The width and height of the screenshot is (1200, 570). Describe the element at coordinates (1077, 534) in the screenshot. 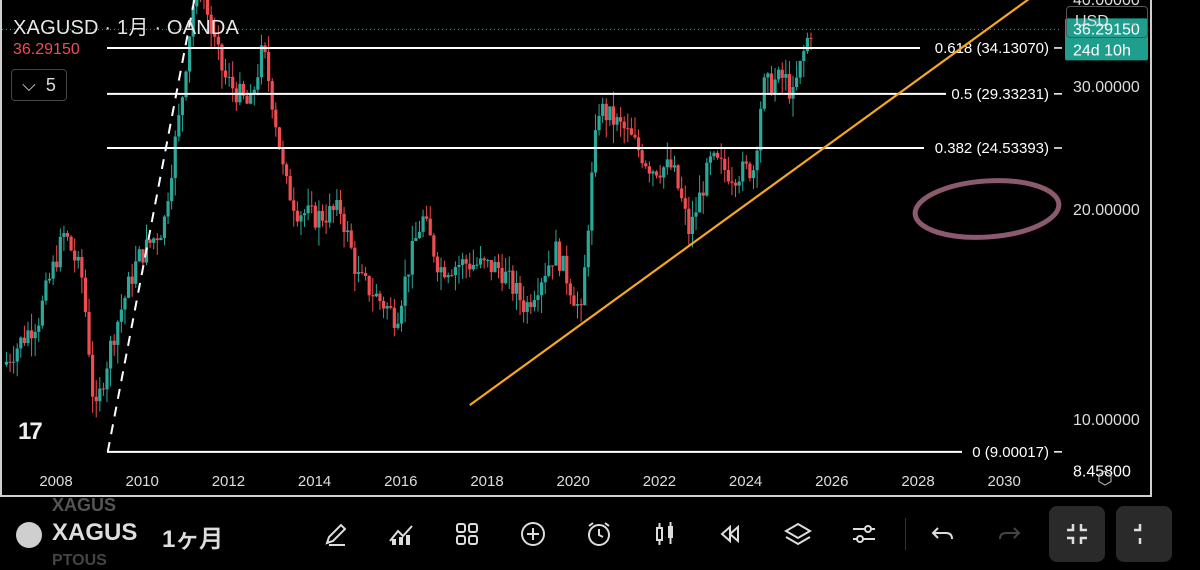

I see `fullscreen-button` at that location.